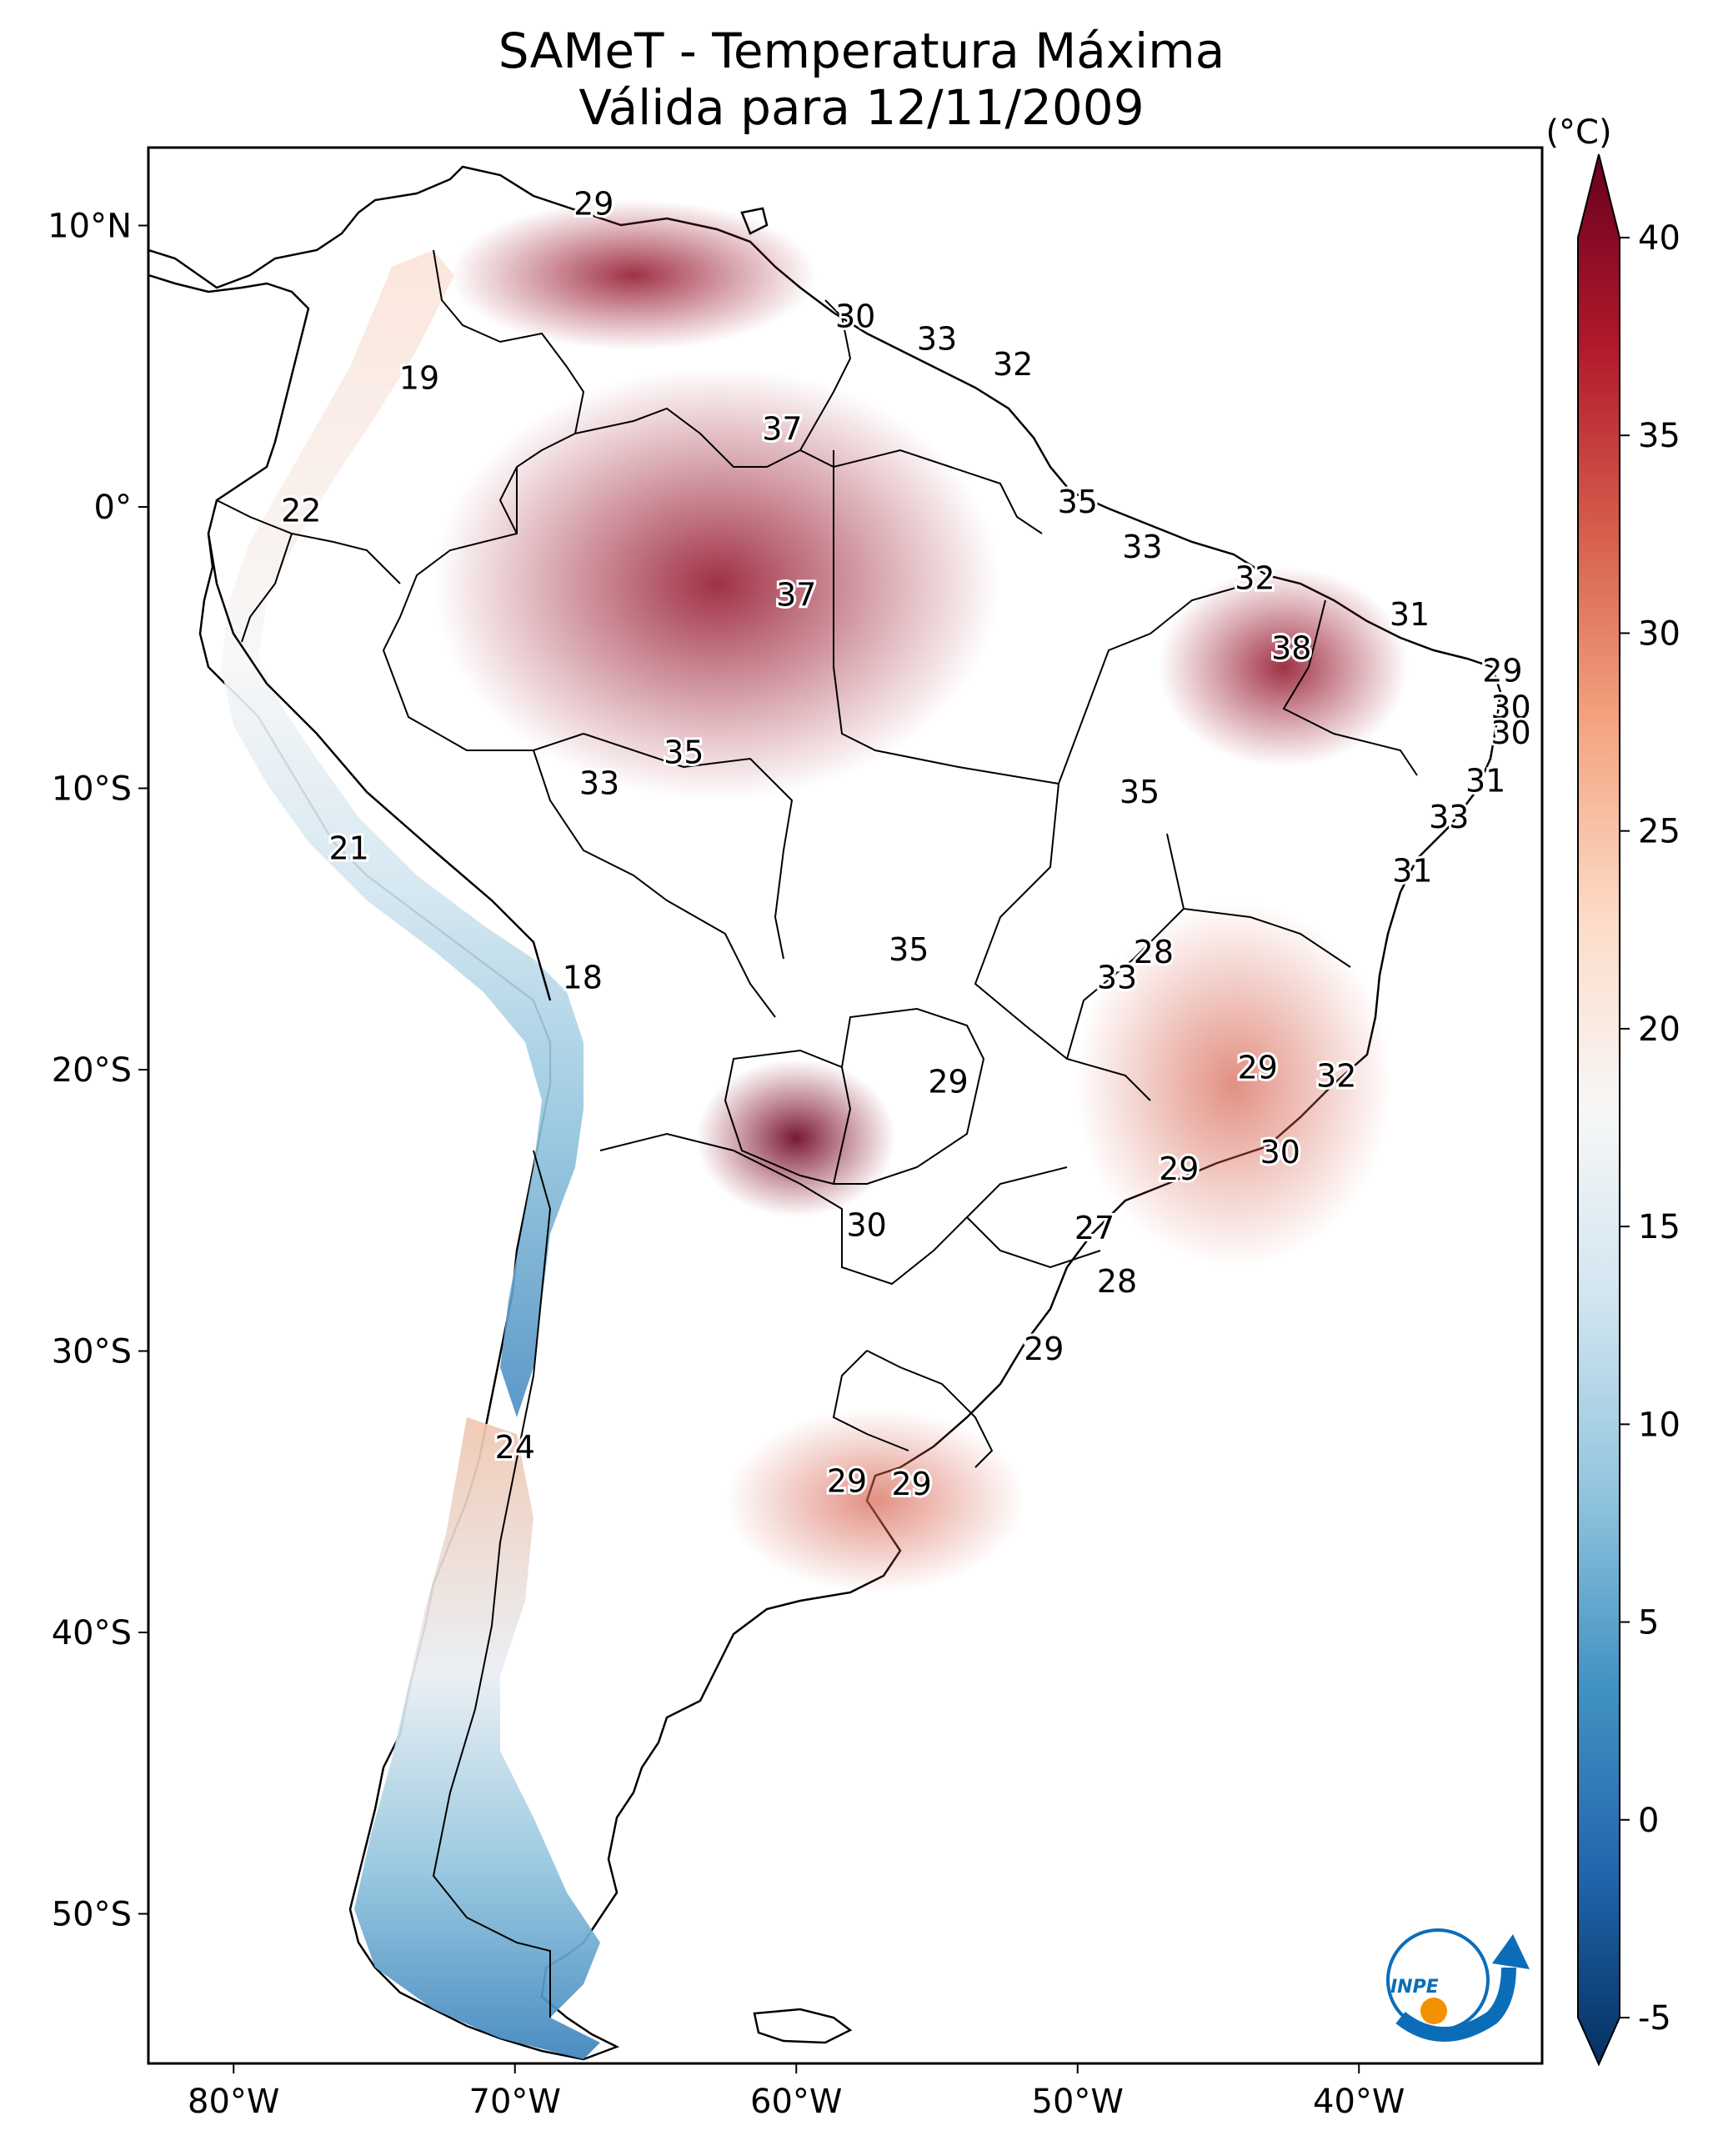  Describe the element at coordinates (1659, 239) in the screenshot. I see `colorbar-tick-label: 40` at that location.